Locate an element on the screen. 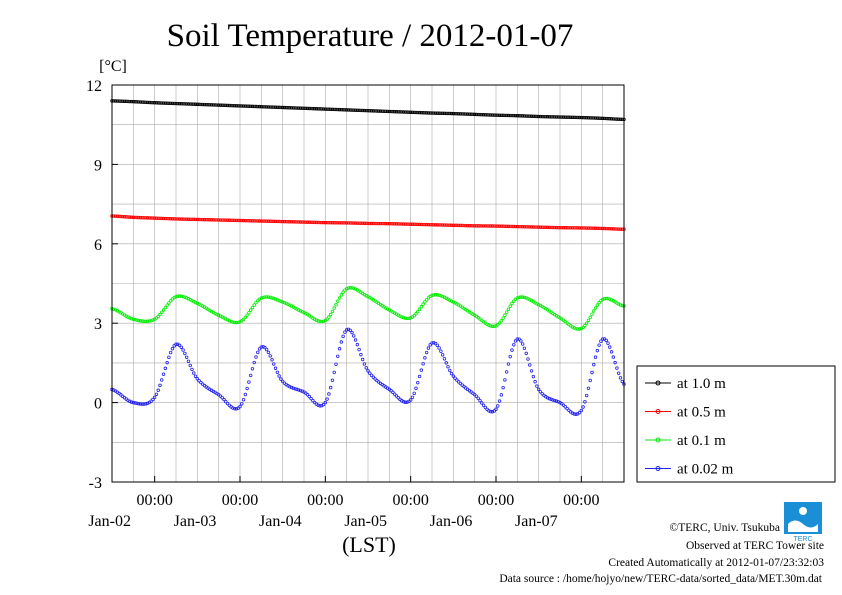 This screenshot has width=842, height=595. legend-marker is located at coordinates (658, 383).